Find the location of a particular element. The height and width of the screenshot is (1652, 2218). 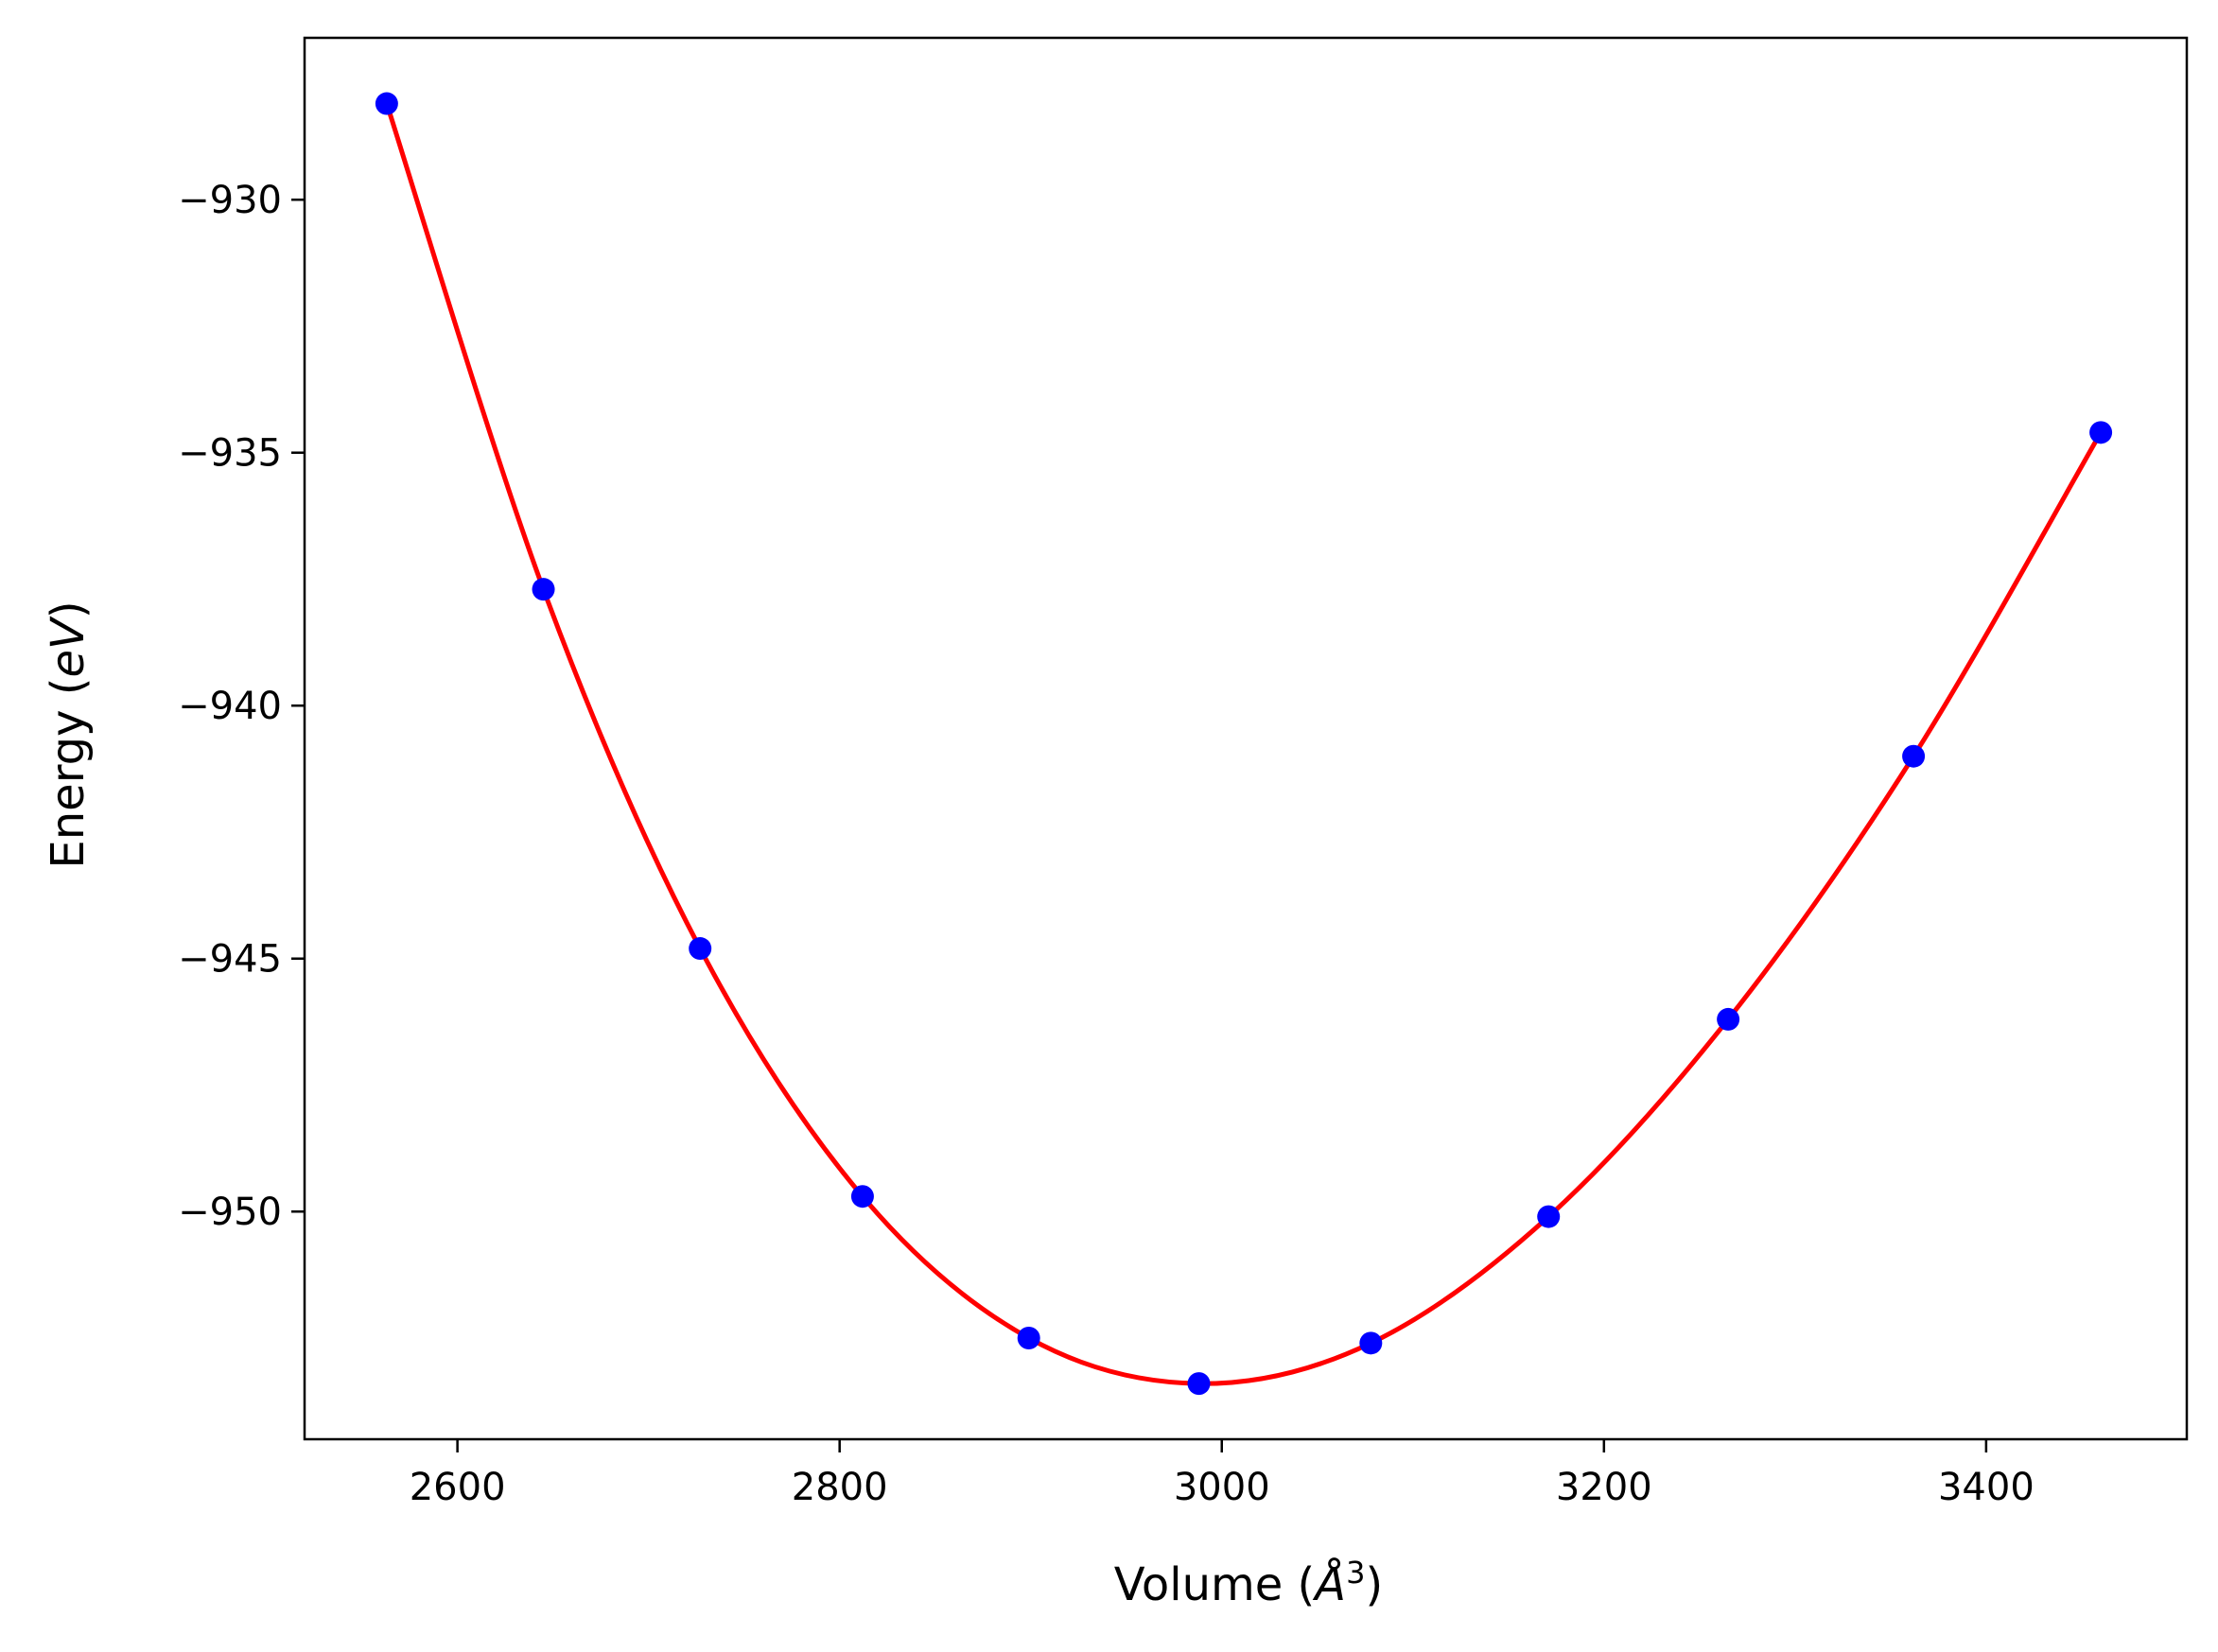

x-axis-ticks: 2600 2800 3000 3200 3400 is located at coordinates (1222, 1474).